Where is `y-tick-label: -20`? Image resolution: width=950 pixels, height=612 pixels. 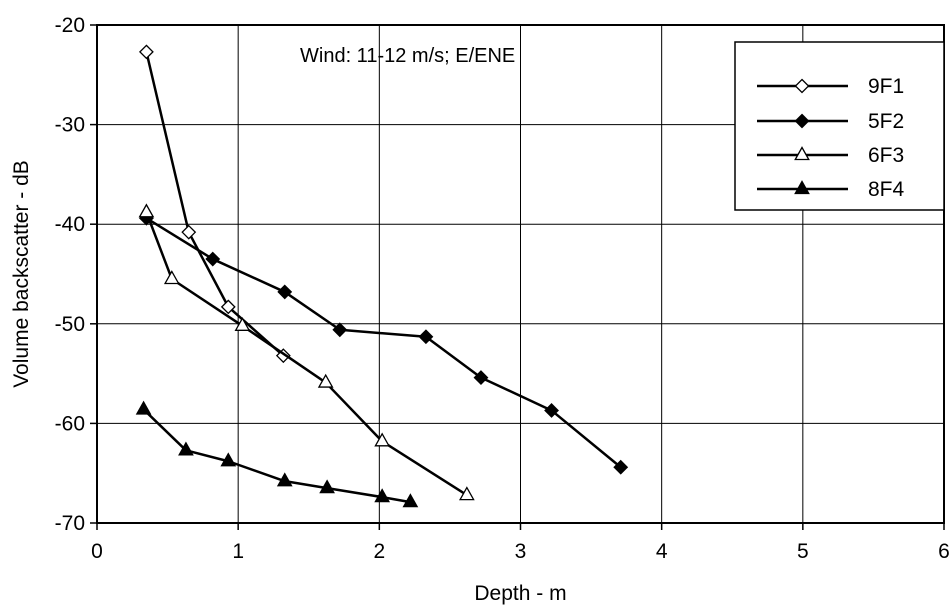 y-tick-label: -20 is located at coordinates (70, 25).